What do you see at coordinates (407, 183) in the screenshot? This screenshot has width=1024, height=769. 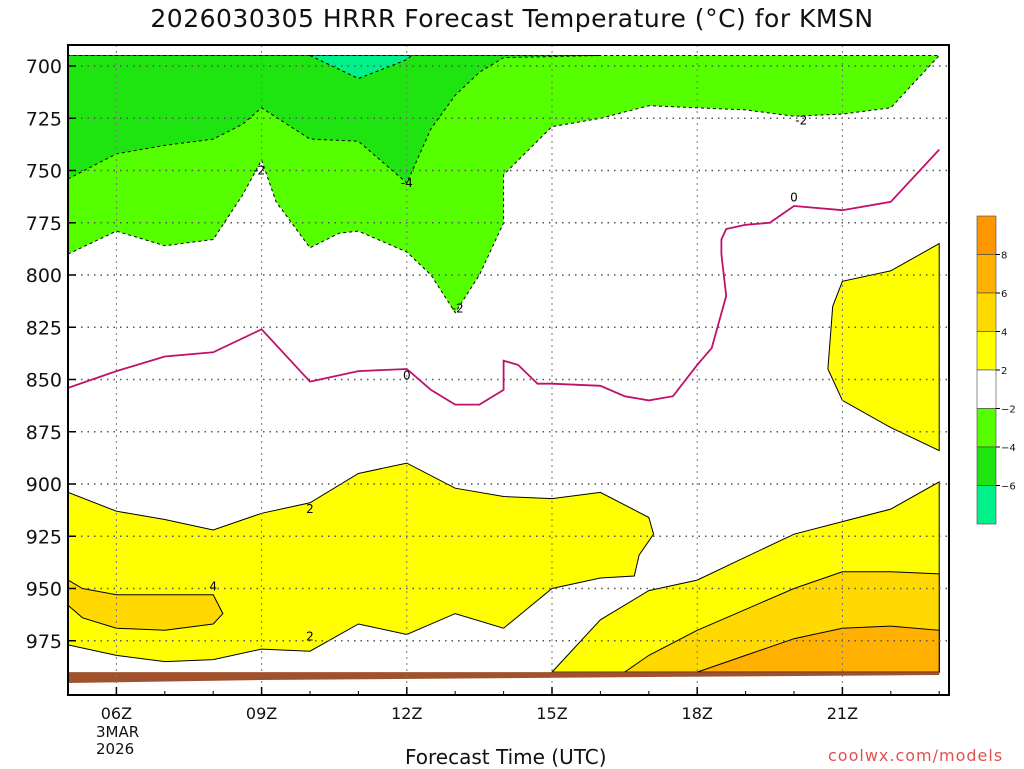 I see `contour-label-1: -4` at bounding box center [407, 183].